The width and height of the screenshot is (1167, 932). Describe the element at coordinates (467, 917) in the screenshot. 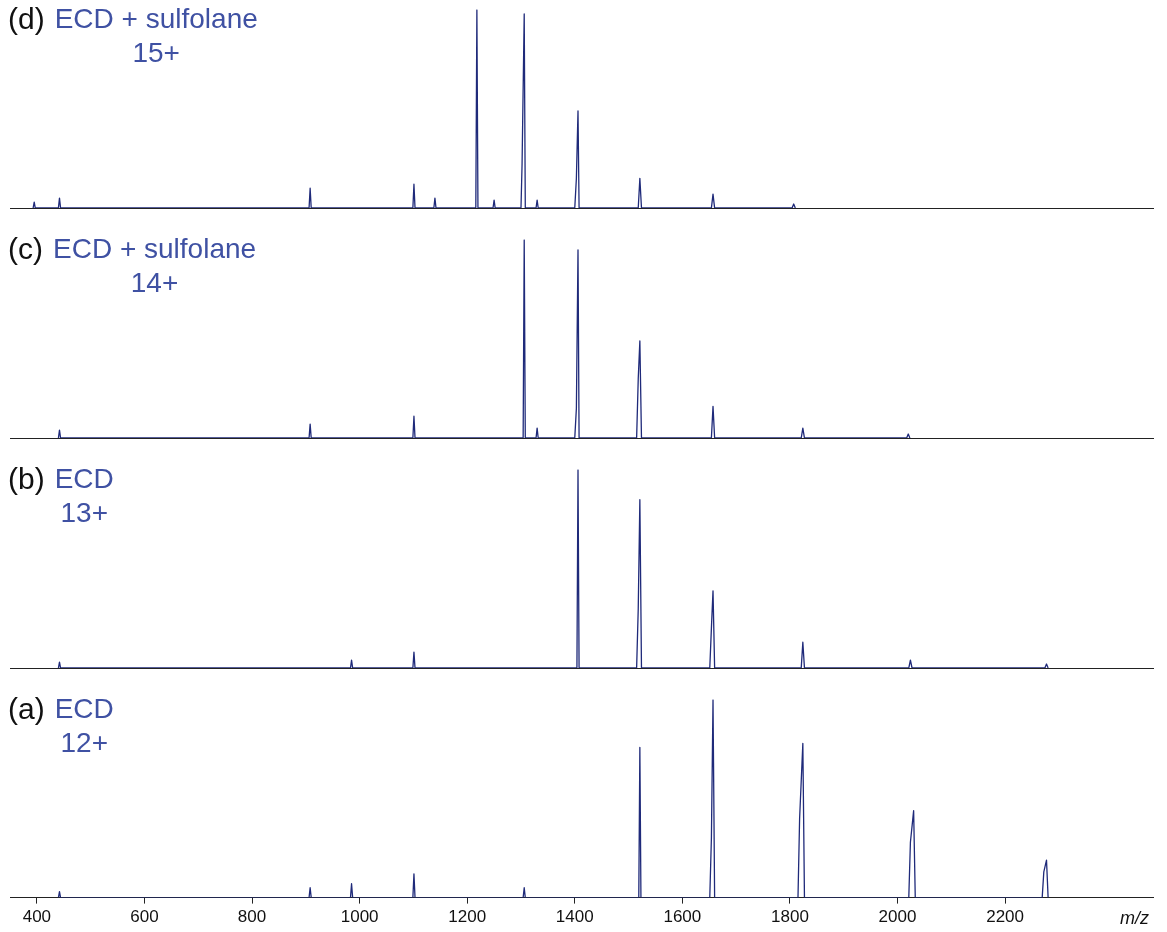

I see `x-tick-label: 1200` at that location.